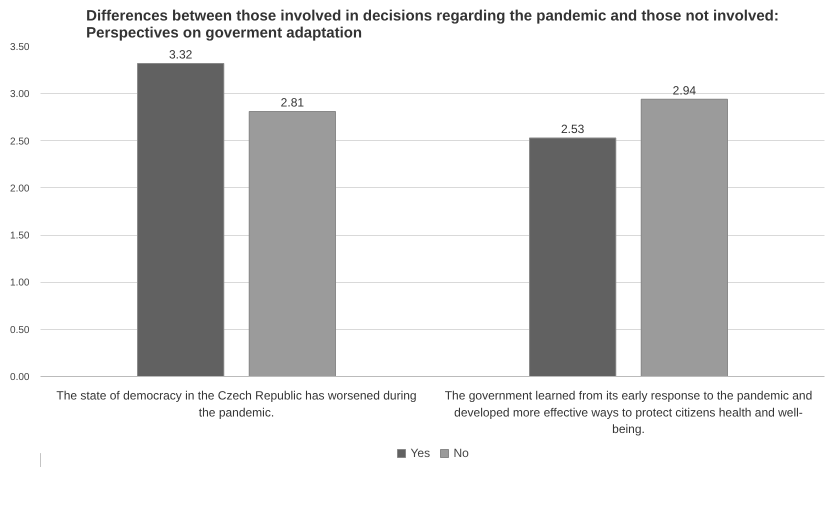  Describe the element at coordinates (420, 453) in the screenshot. I see `legend-label: Yes` at that location.